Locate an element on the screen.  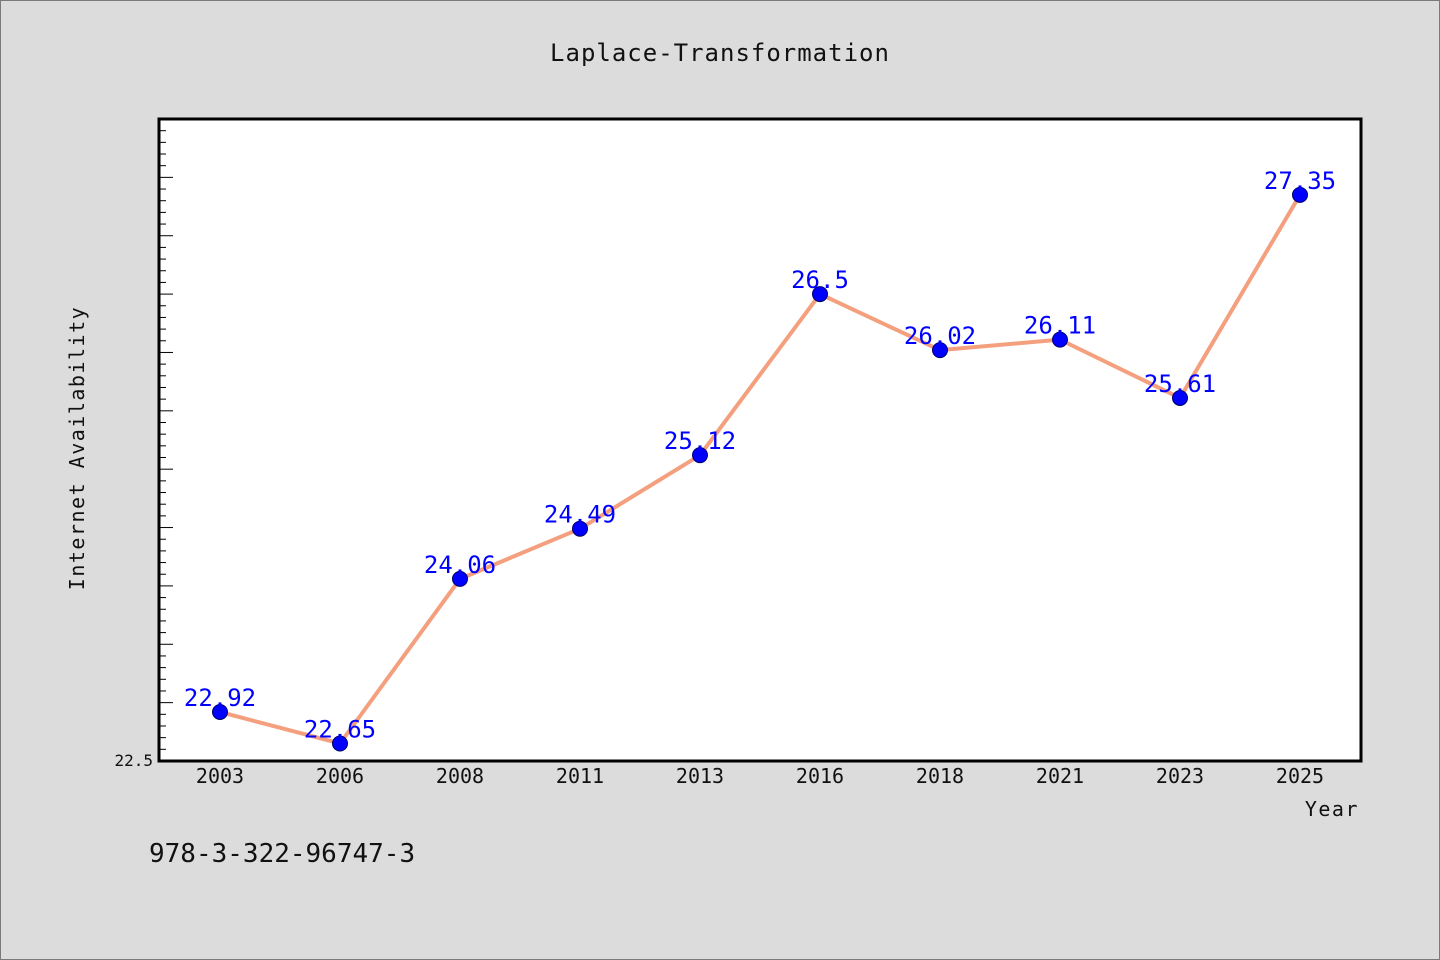
isbn-footer: 978-3-322-96747-3 is located at coordinates (282, 854).